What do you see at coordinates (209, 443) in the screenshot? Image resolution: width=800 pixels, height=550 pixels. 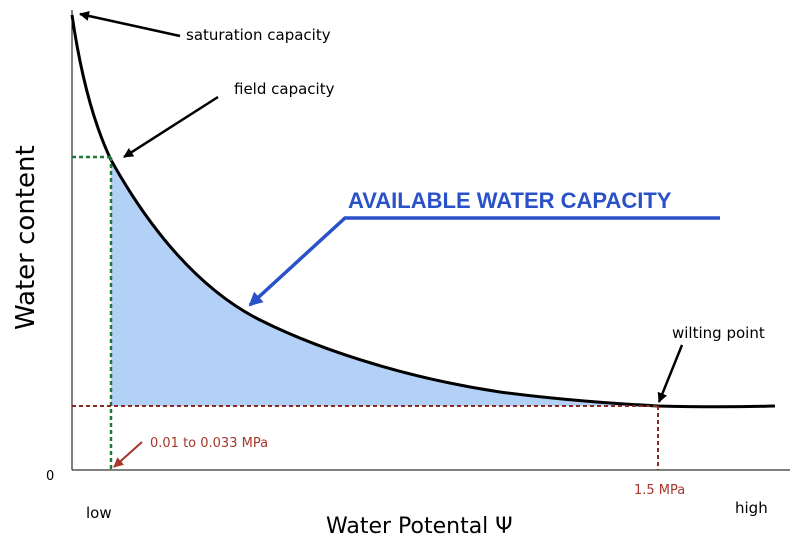 I see `field-potential-label: 0.01 to 0.033 MPa` at bounding box center [209, 443].